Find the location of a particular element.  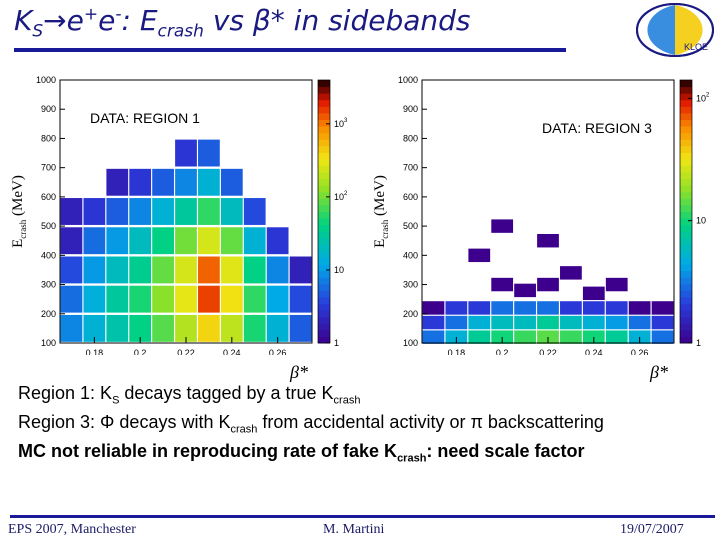

y-tick-label: 900 is located at coordinates (48, 109).